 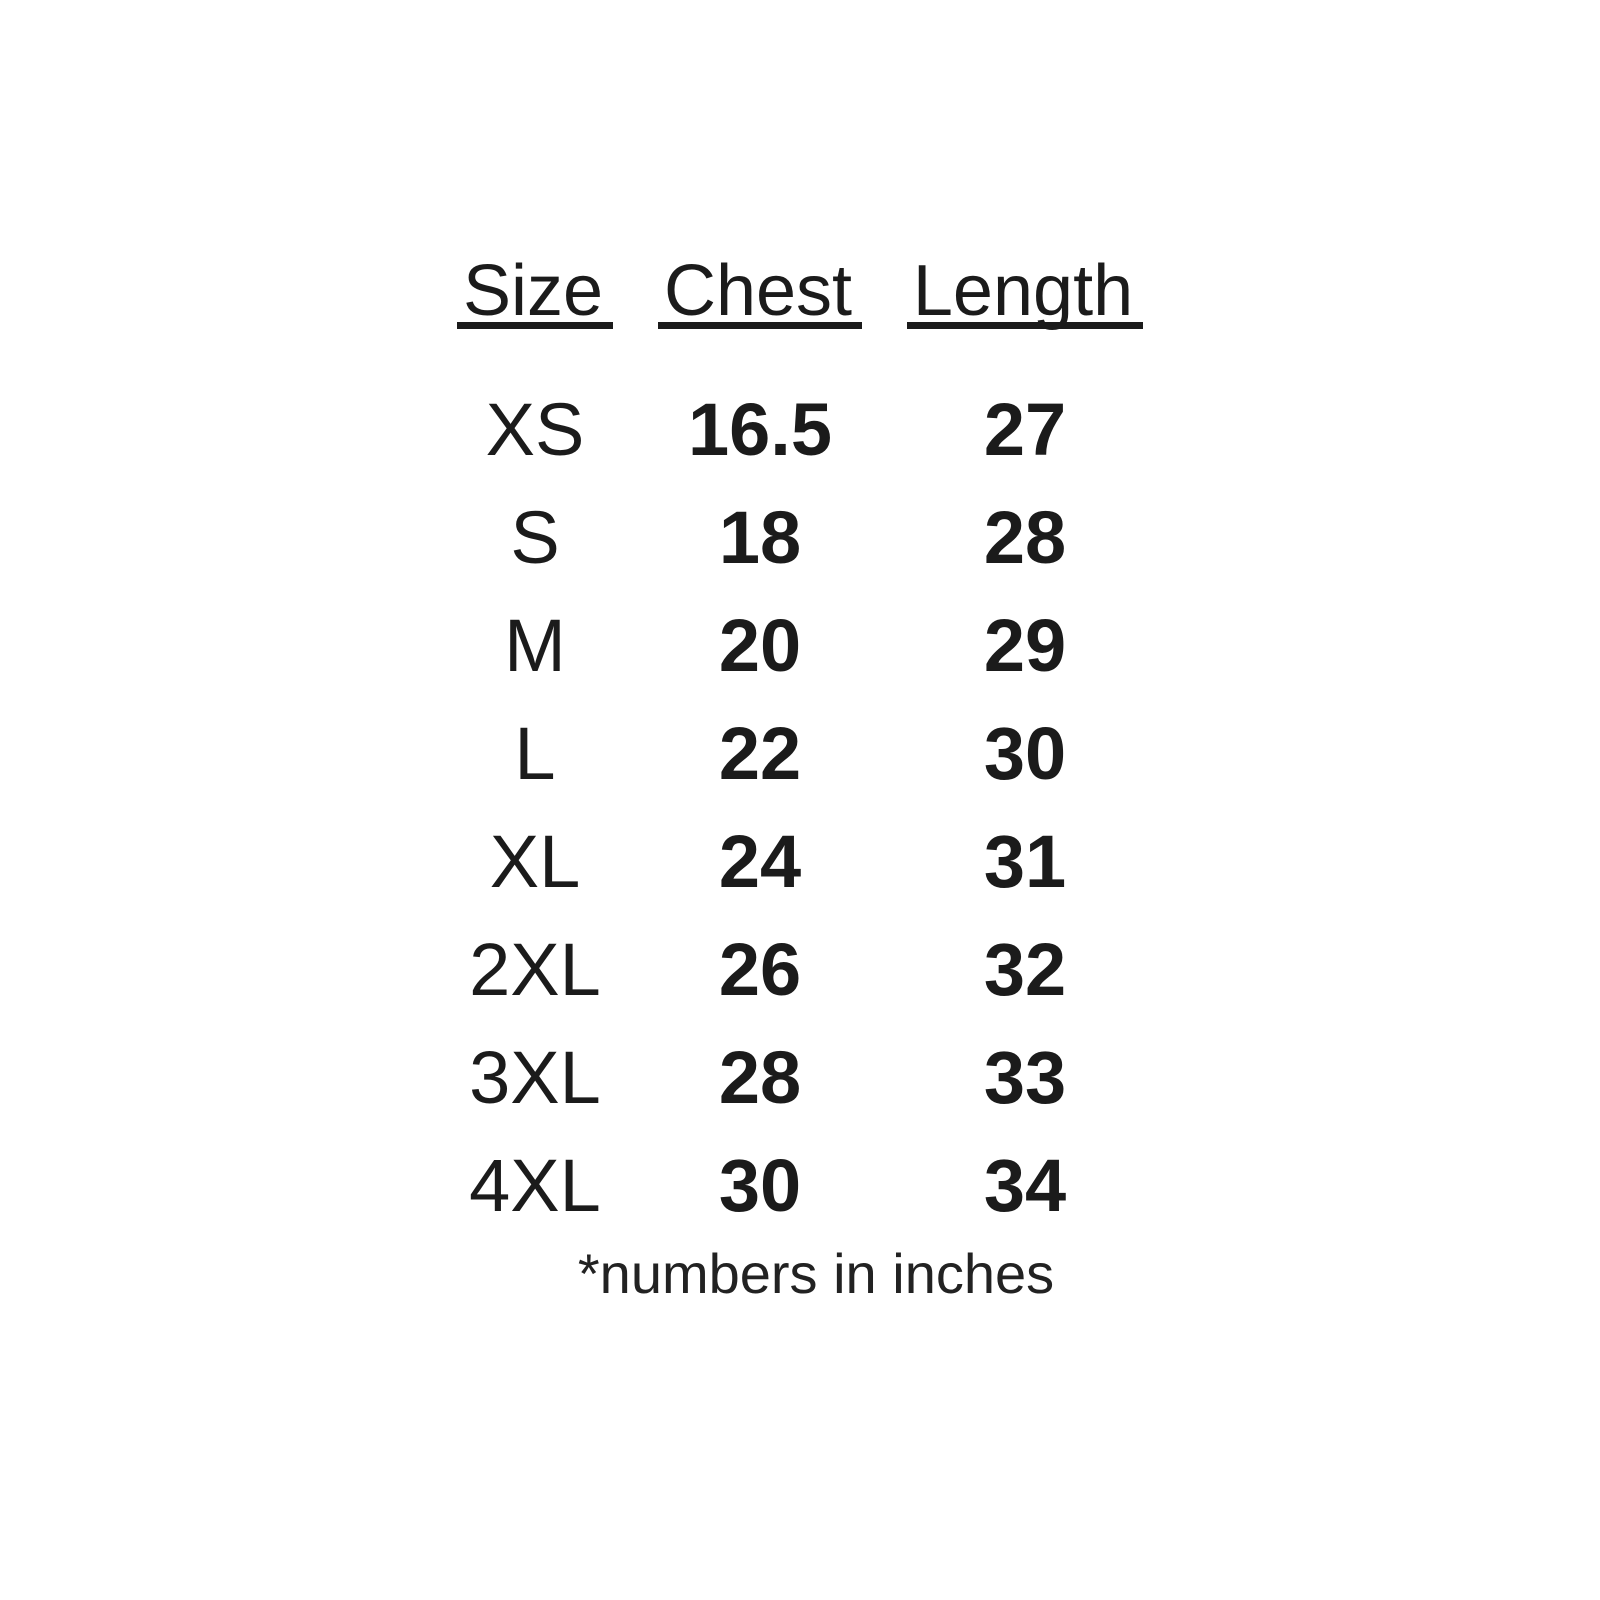 What do you see at coordinates (1025, 1077) in the screenshot?
I see `length-value-cell: 33` at bounding box center [1025, 1077].